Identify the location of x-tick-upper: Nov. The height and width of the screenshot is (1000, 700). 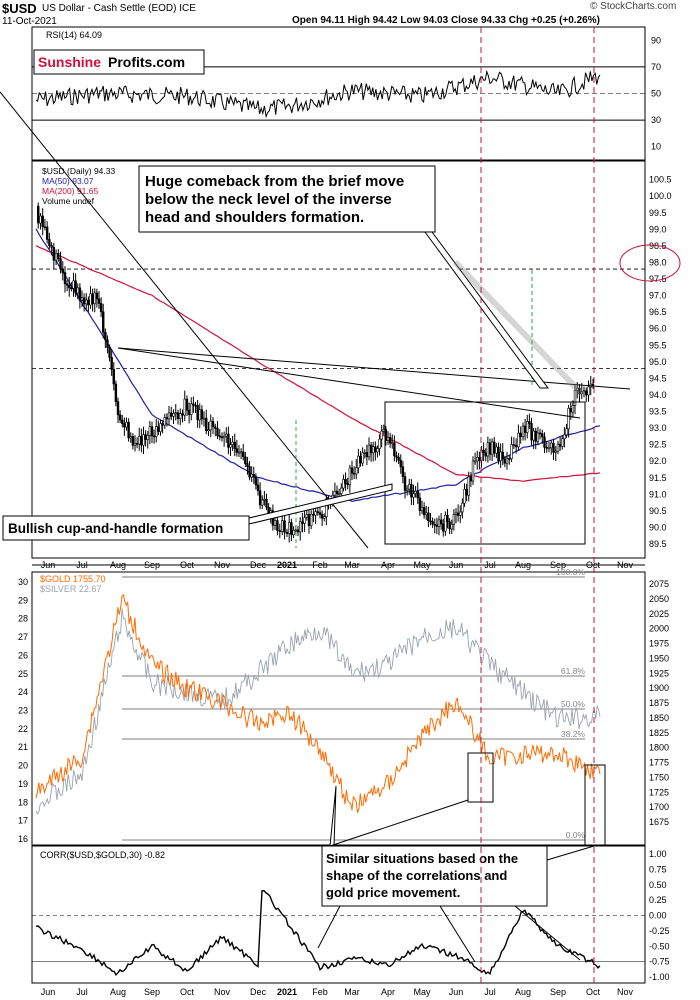
(222, 565).